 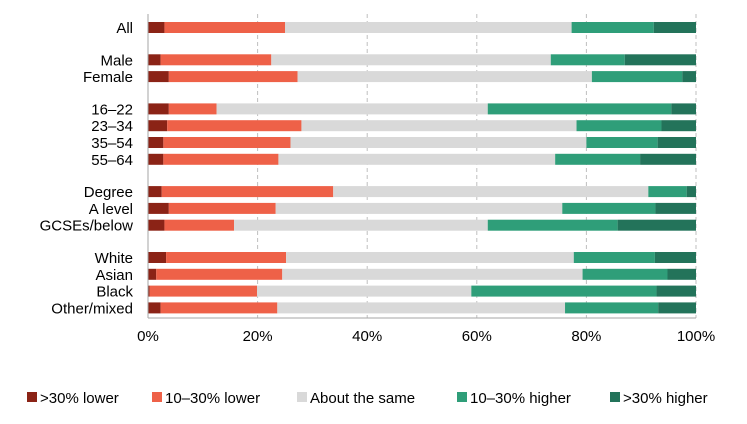 What do you see at coordinates (192, 109) in the screenshot?
I see `bar-16-22-10-30-lower` at bounding box center [192, 109].